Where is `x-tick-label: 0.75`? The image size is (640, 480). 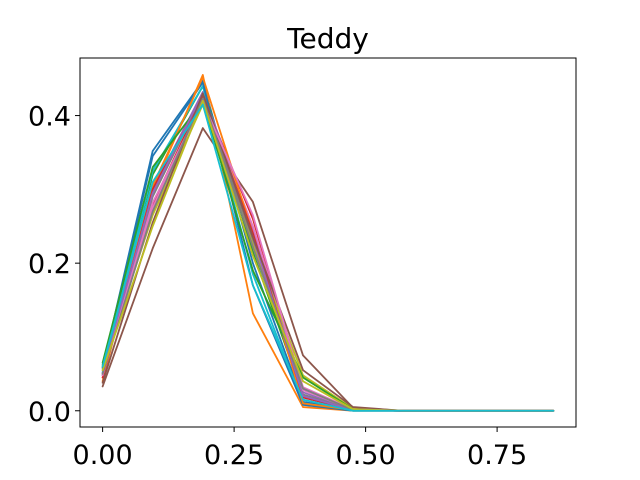
x-tick-label: 0.75 is located at coordinates (497, 455).